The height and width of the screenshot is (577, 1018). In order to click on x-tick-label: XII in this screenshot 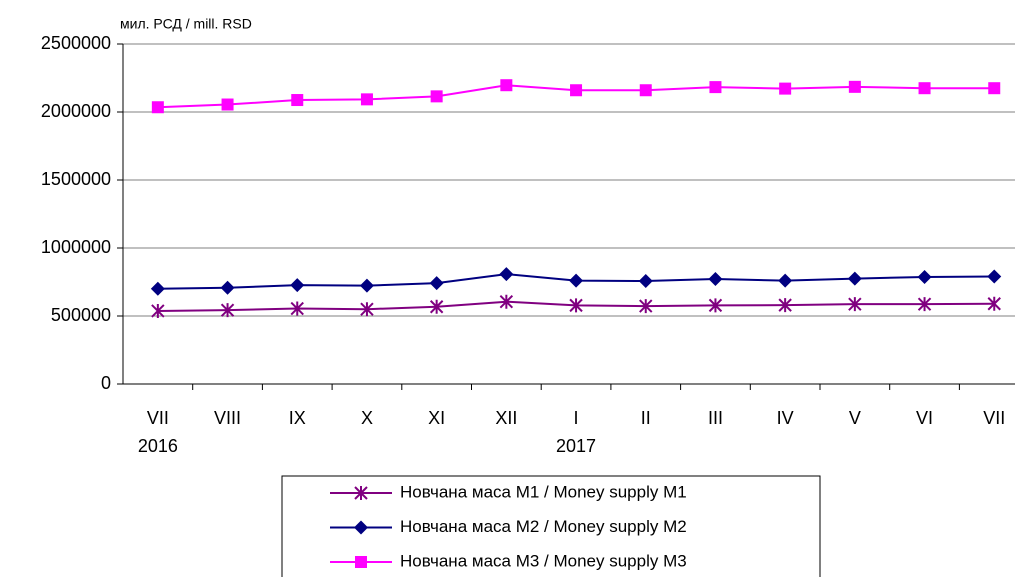, I will do `click(506, 418)`.